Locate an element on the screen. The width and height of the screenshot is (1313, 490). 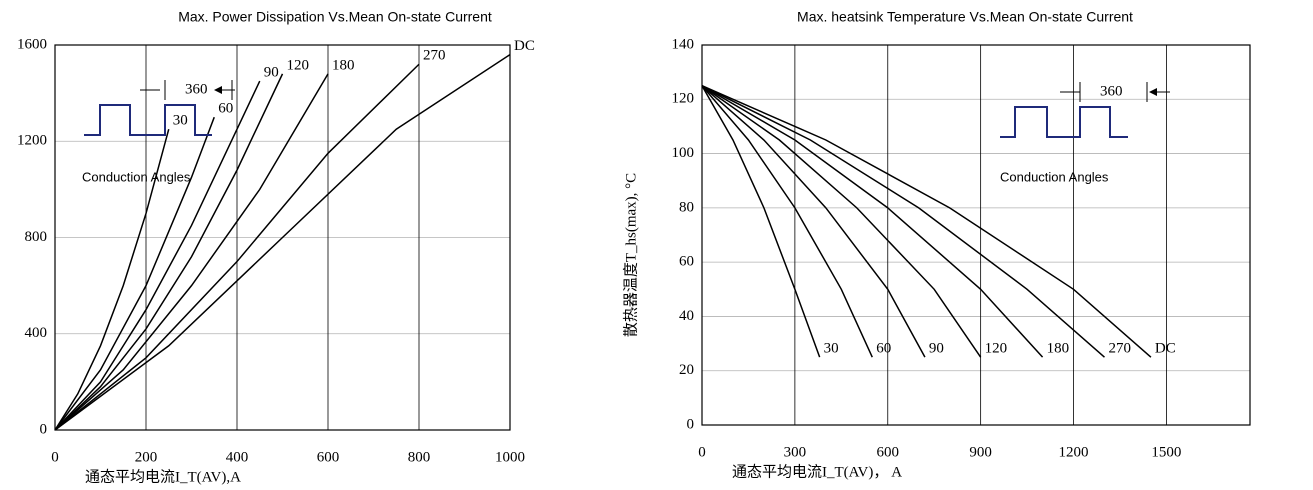
y-tick-label: 140 is located at coordinates (683, 44).